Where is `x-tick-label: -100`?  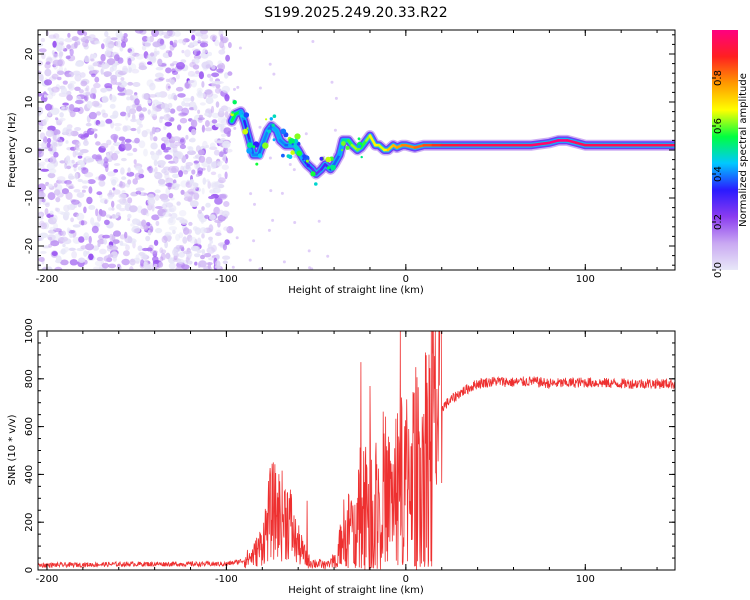
x-tick-label: -100 is located at coordinates (226, 279).